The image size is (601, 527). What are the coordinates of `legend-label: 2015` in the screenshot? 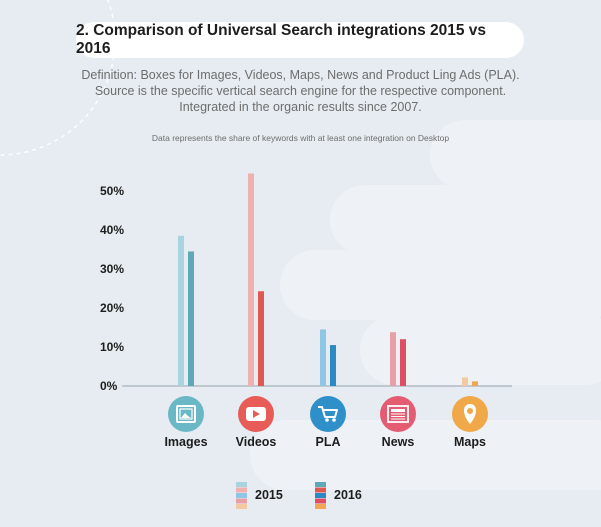 It's located at (269, 495).